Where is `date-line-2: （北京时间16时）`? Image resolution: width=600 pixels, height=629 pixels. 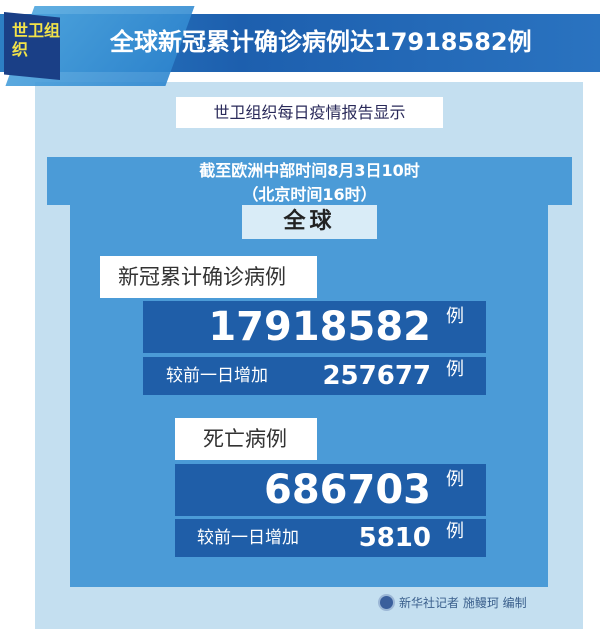 date-line-2: （北京时间16时） is located at coordinates (309, 194).